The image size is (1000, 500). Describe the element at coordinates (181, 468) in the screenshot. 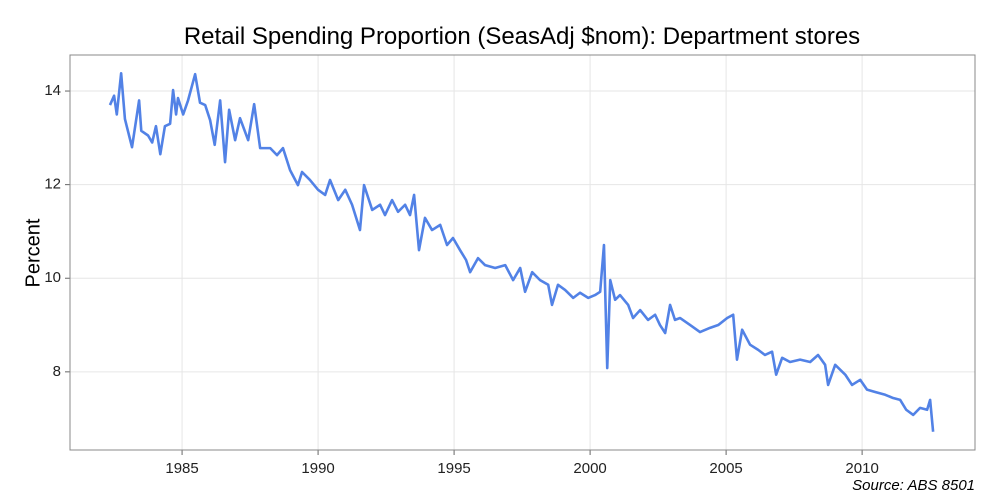

I see `x-tick-label: 1985` at that location.